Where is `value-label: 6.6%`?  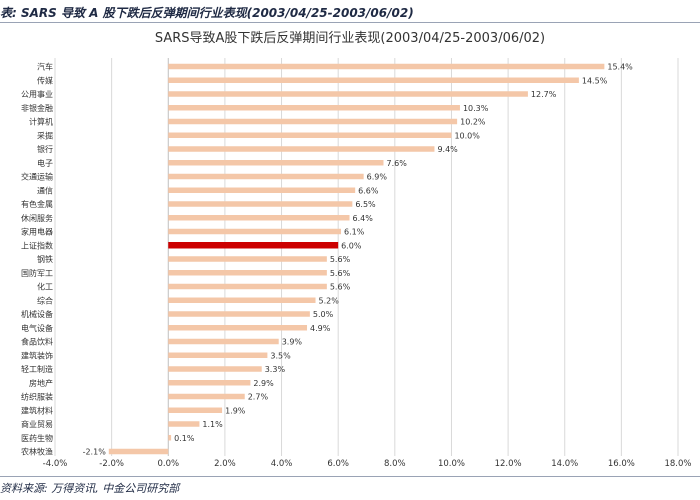 value-label: 6.6% is located at coordinates (368, 190).